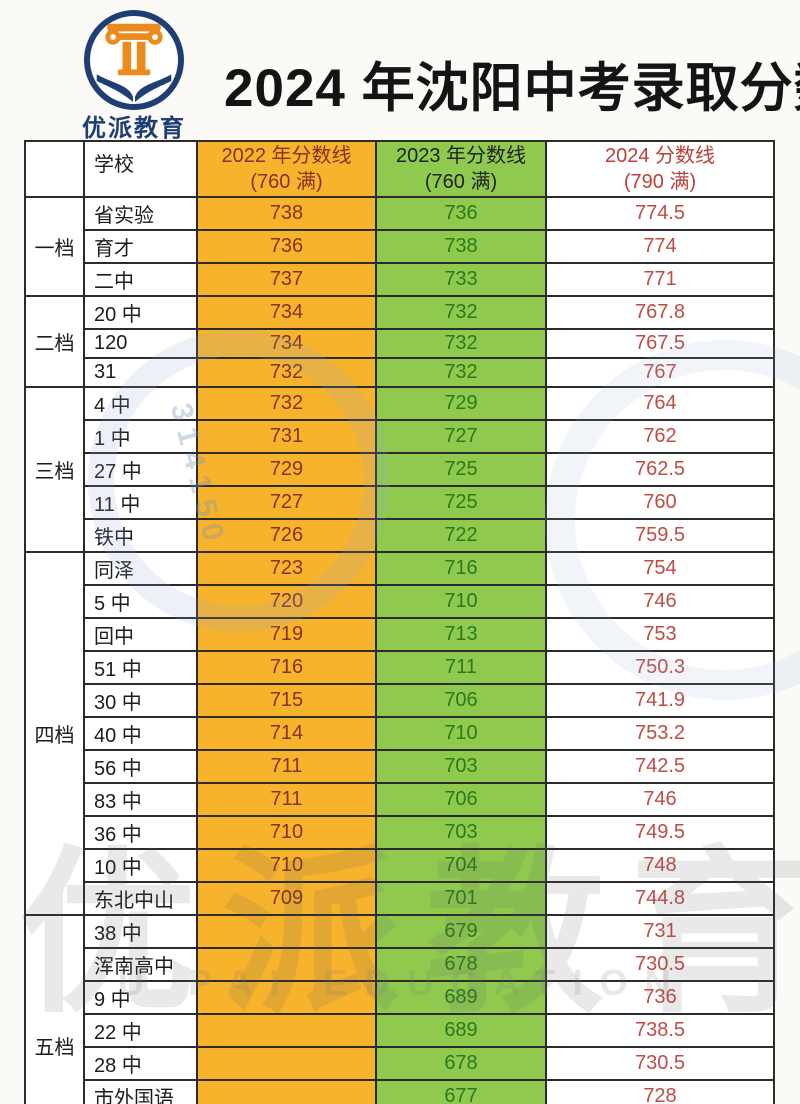 This screenshot has height=1104, width=800. I want to click on header-school-cell: 学校, so click(140, 169).